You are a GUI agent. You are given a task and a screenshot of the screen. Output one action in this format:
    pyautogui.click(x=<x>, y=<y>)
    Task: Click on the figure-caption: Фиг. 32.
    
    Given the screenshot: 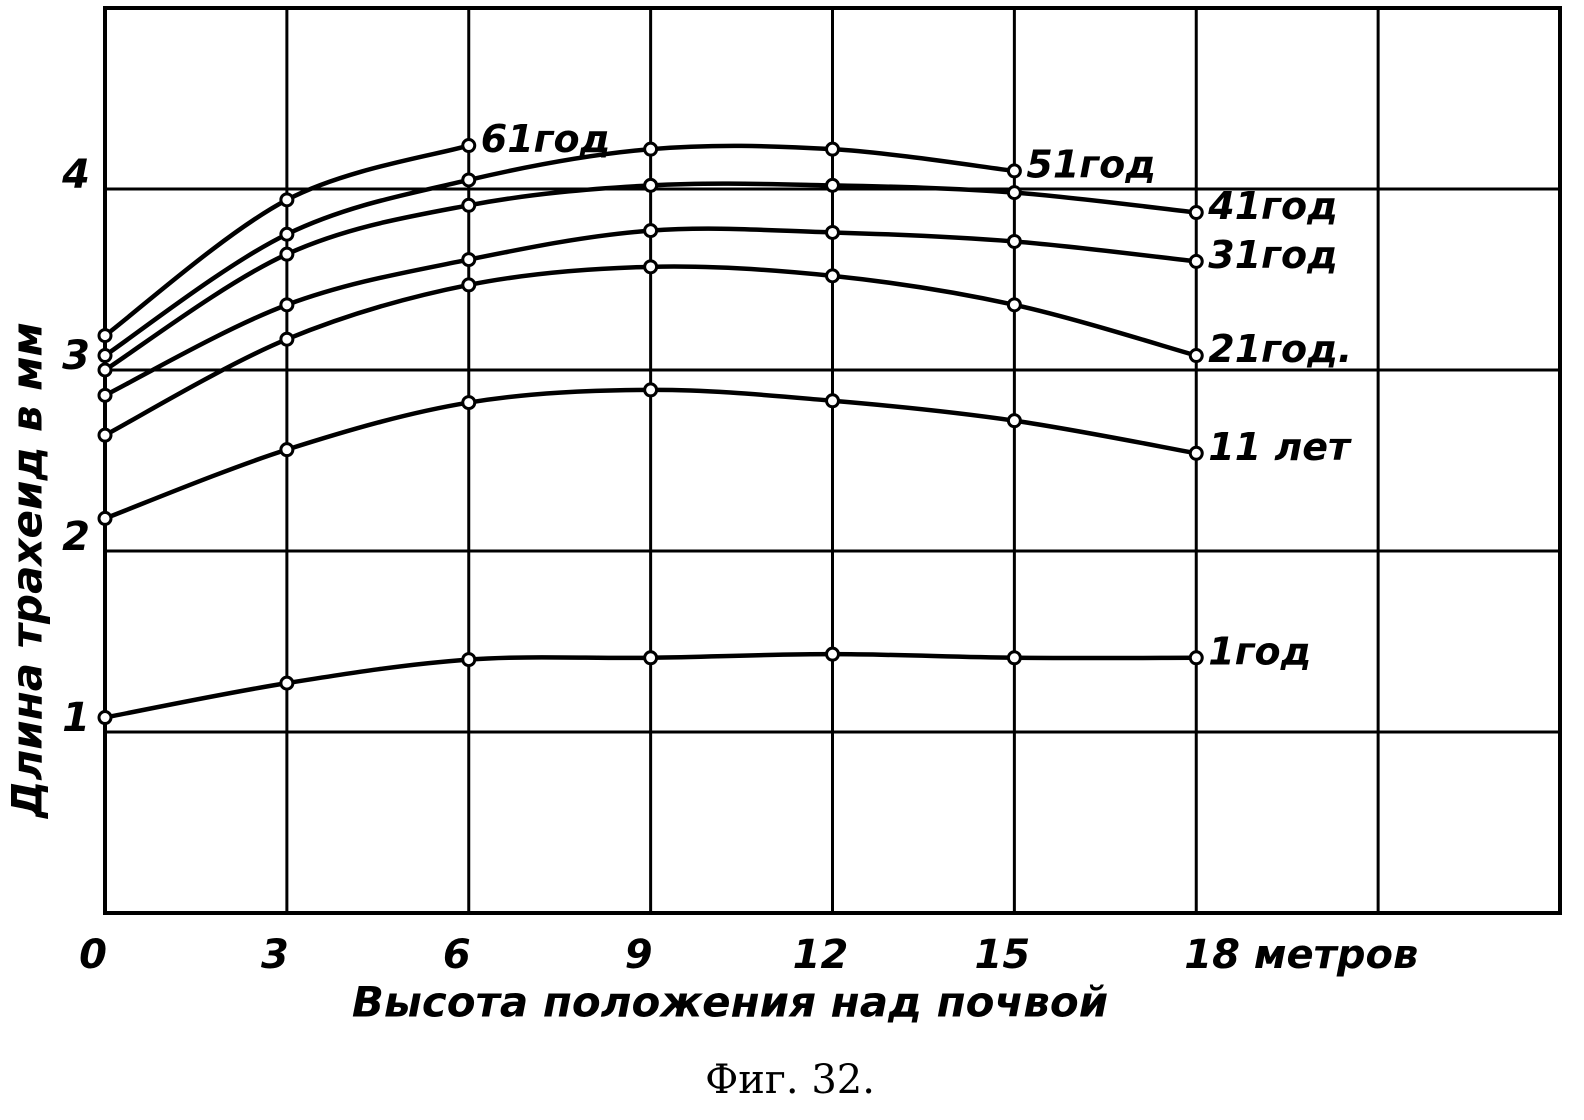 What is the action you would take?
    pyautogui.click(x=790, y=1080)
    